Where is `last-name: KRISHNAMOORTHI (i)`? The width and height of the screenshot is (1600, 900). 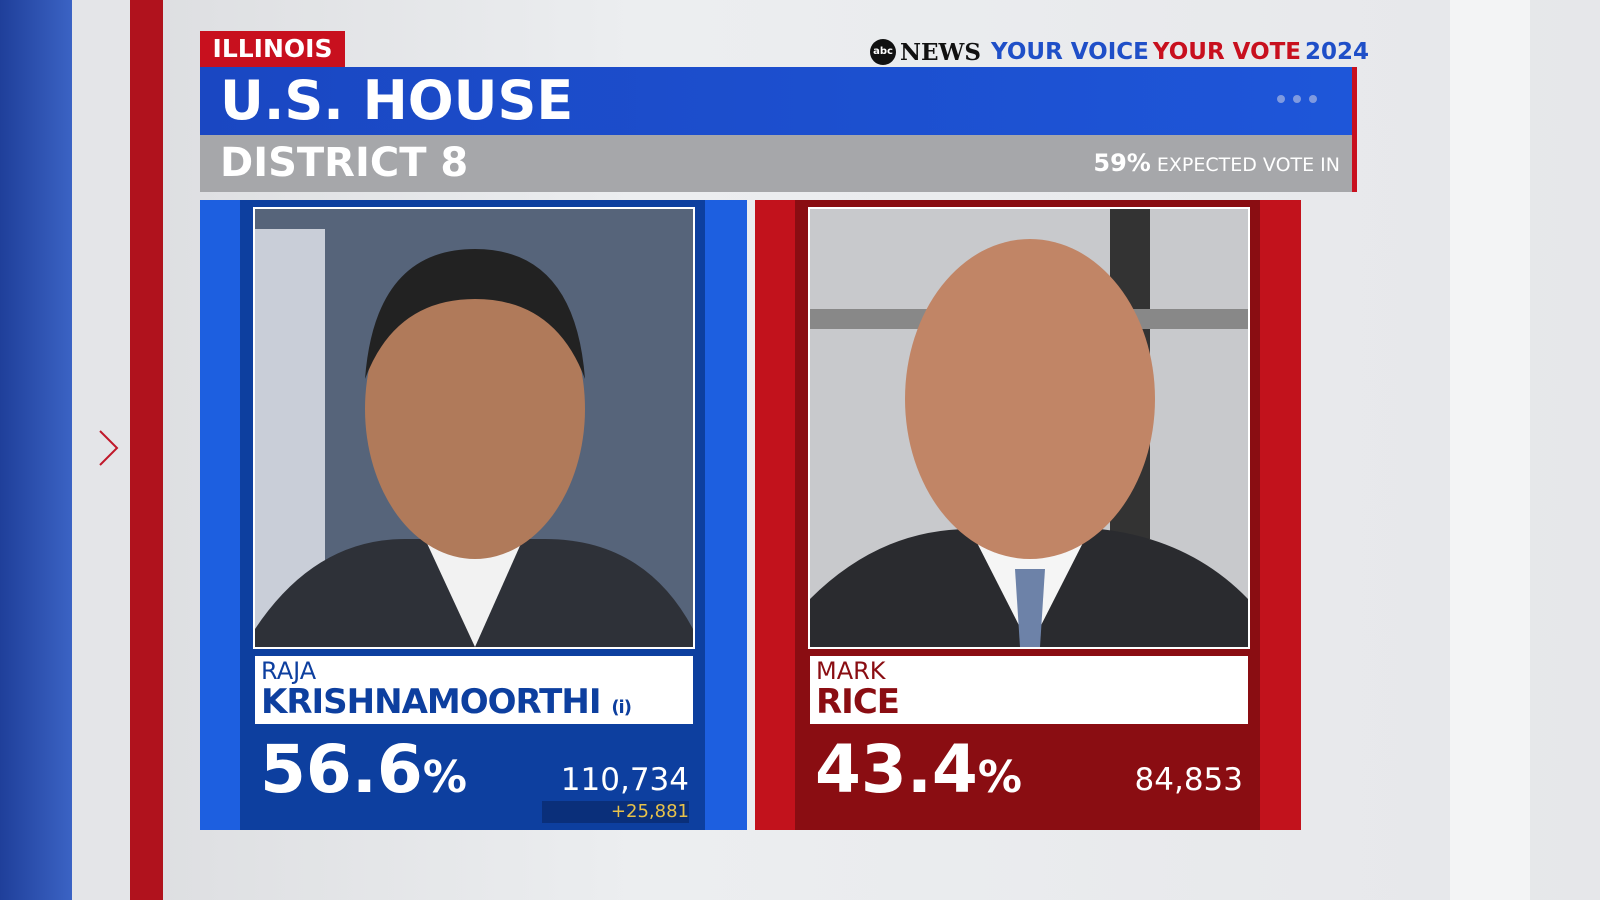 last-name: KRISHNAMOORTHI (i) is located at coordinates (446, 705).